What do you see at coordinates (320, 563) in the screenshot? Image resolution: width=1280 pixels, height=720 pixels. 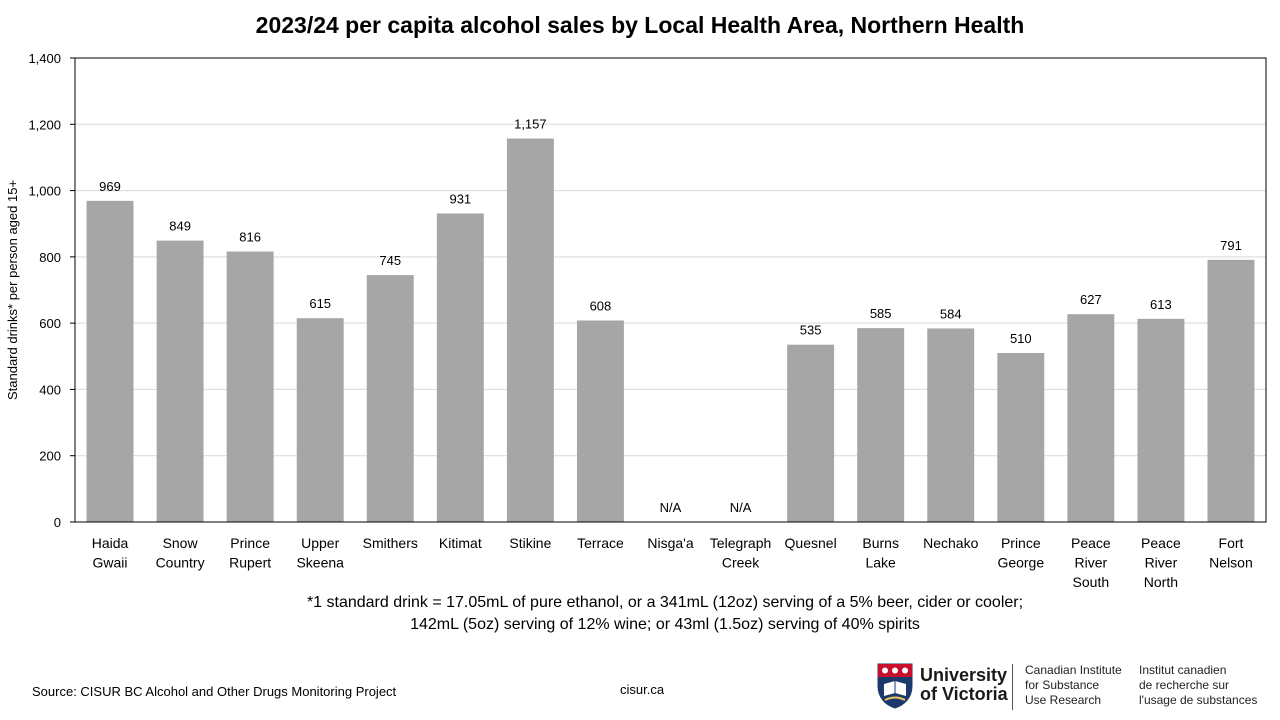 I see `x-tick-label: Skeena` at bounding box center [320, 563].